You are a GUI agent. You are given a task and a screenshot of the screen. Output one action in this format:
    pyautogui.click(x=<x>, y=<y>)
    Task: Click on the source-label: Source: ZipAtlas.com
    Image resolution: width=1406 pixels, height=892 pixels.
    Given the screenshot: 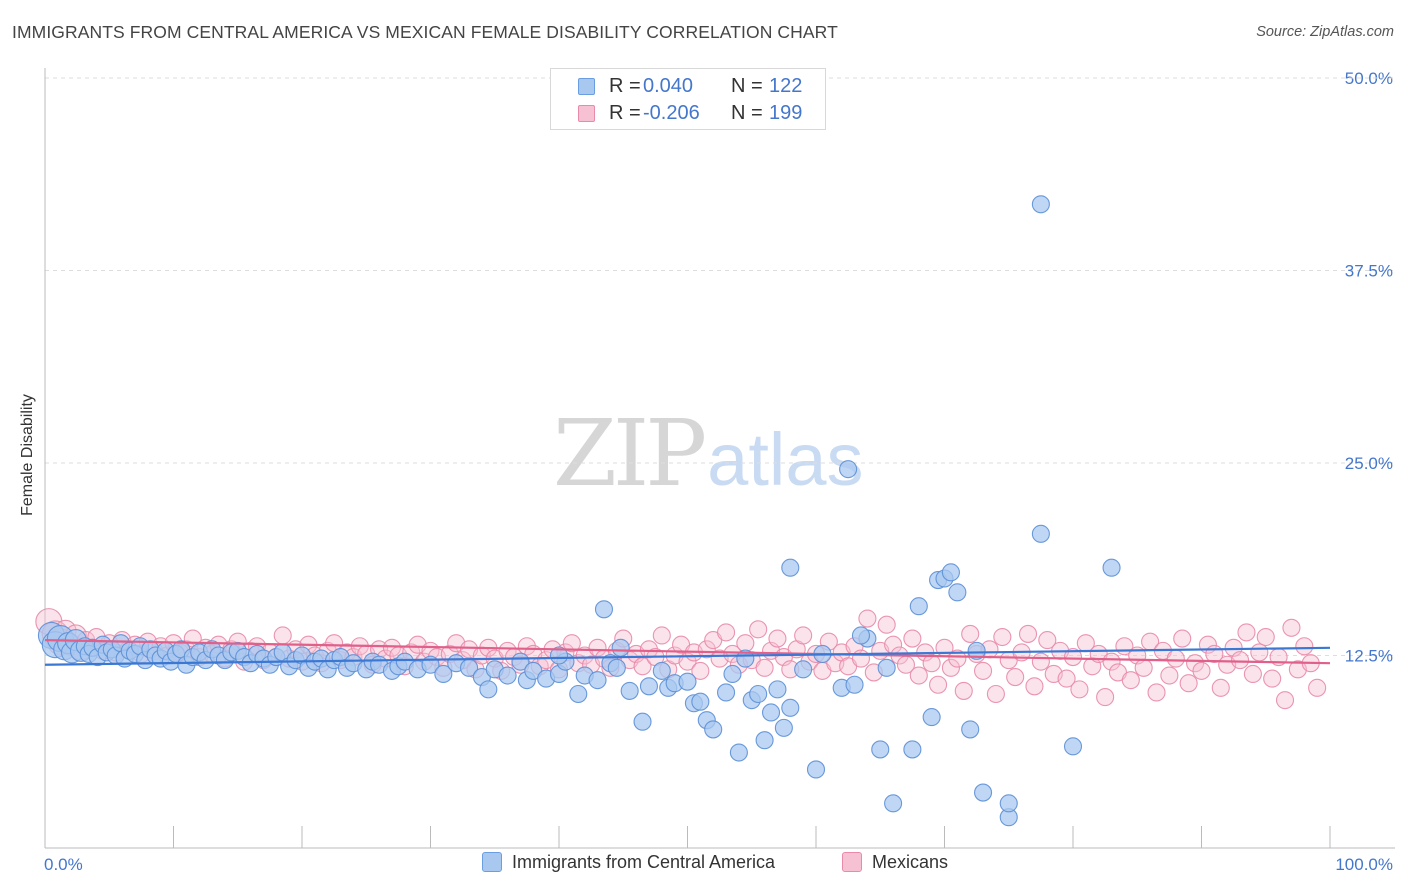 What is the action you would take?
    pyautogui.click(x=1325, y=32)
    